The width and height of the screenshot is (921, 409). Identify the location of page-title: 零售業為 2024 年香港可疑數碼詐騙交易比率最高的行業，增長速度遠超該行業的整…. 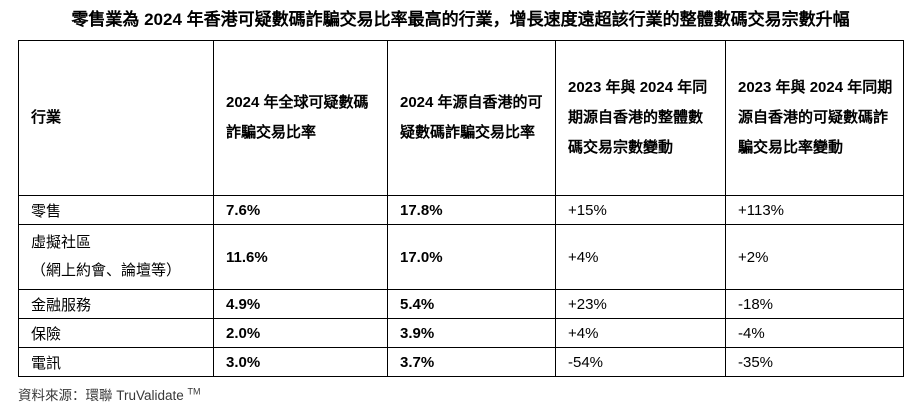
(460, 19).